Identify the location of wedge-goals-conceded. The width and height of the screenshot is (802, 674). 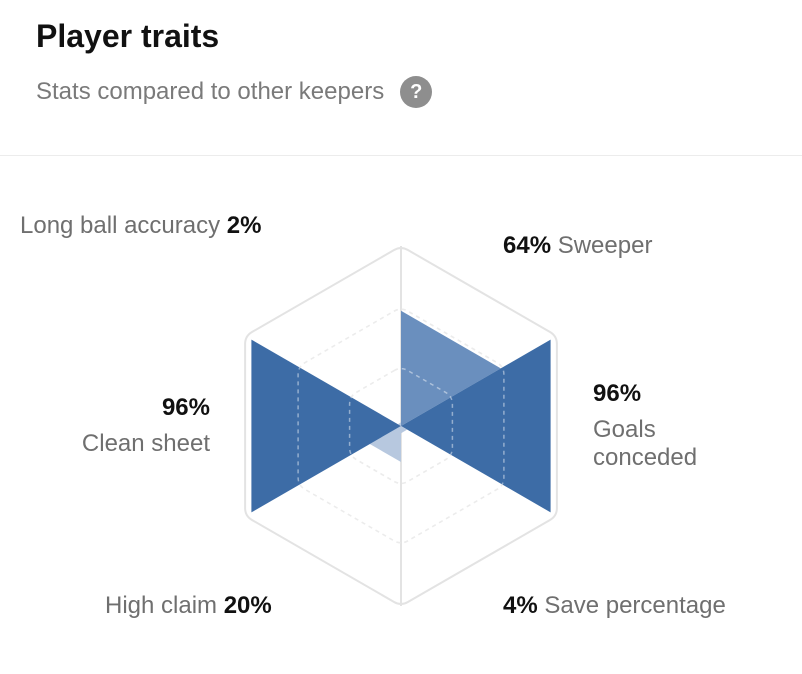
(476, 426).